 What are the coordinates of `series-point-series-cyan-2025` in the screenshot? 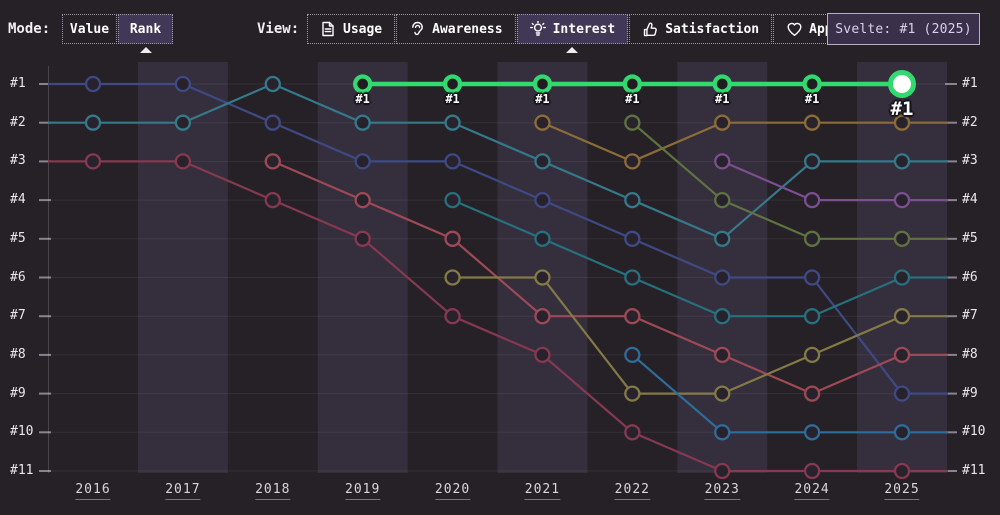 It's located at (902, 277).